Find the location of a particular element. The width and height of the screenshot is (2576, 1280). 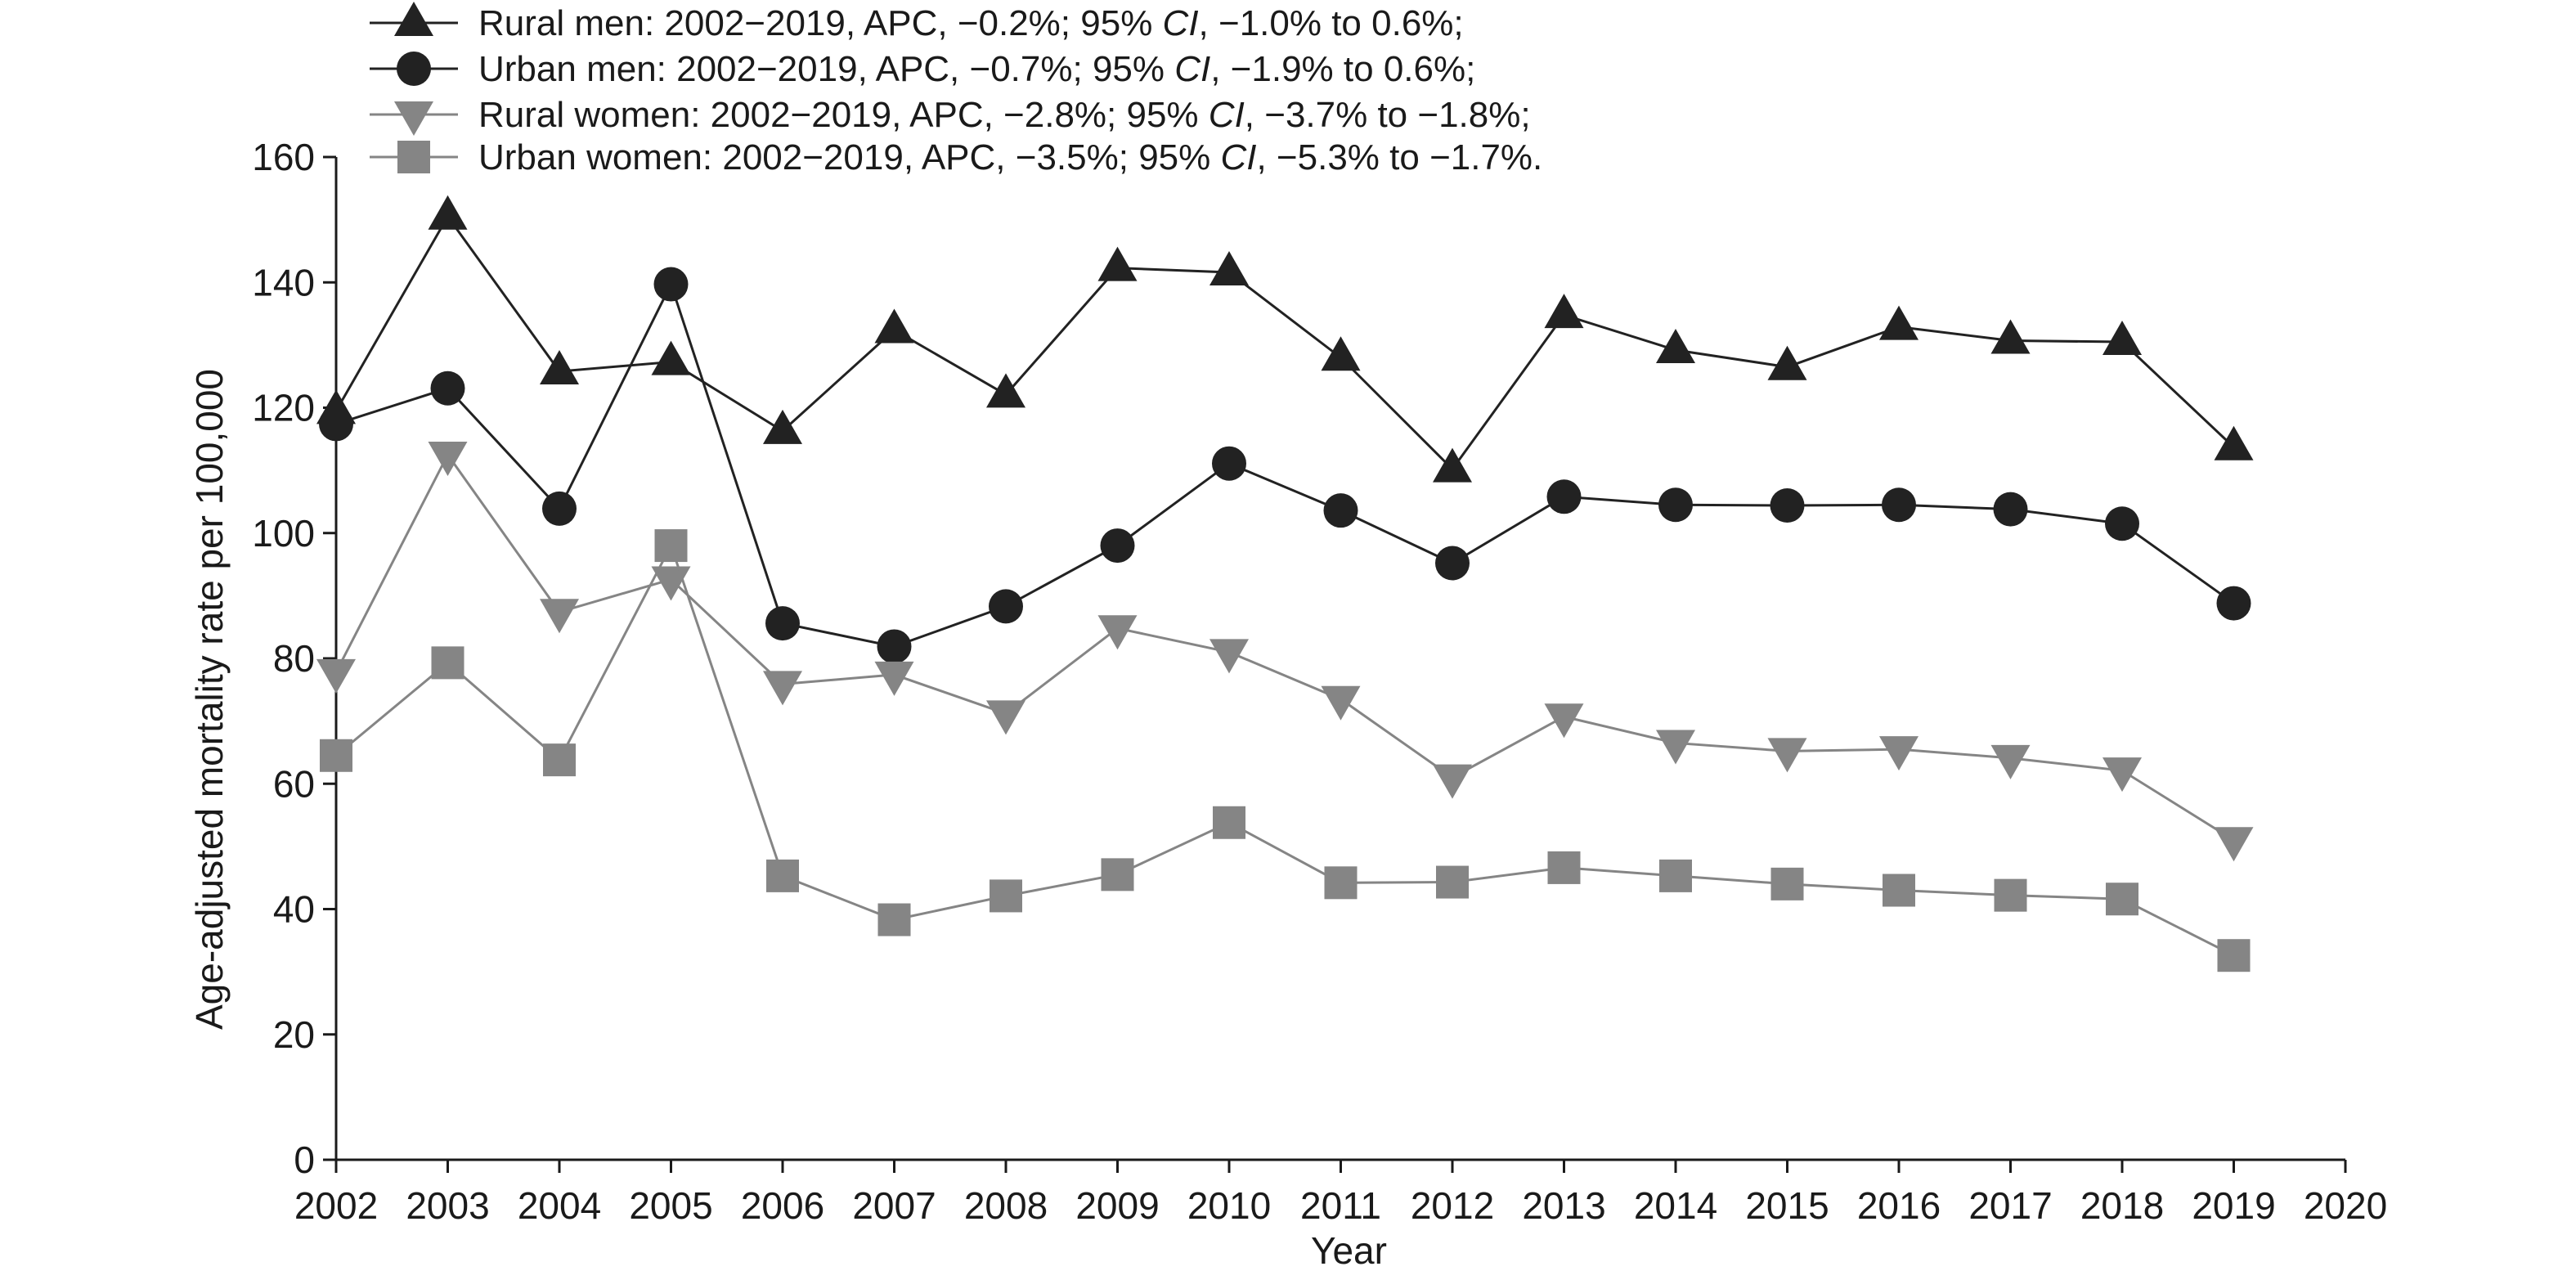

series-line-rural-men is located at coordinates (1285, 342).